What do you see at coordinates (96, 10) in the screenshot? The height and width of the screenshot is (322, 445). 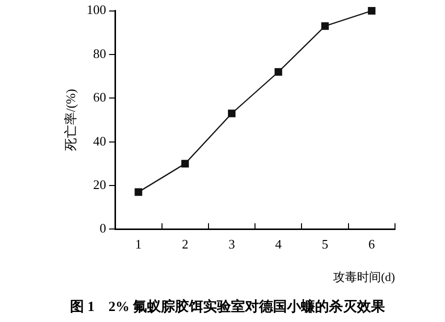 I see `y-tick-label: 100` at bounding box center [96, 10].